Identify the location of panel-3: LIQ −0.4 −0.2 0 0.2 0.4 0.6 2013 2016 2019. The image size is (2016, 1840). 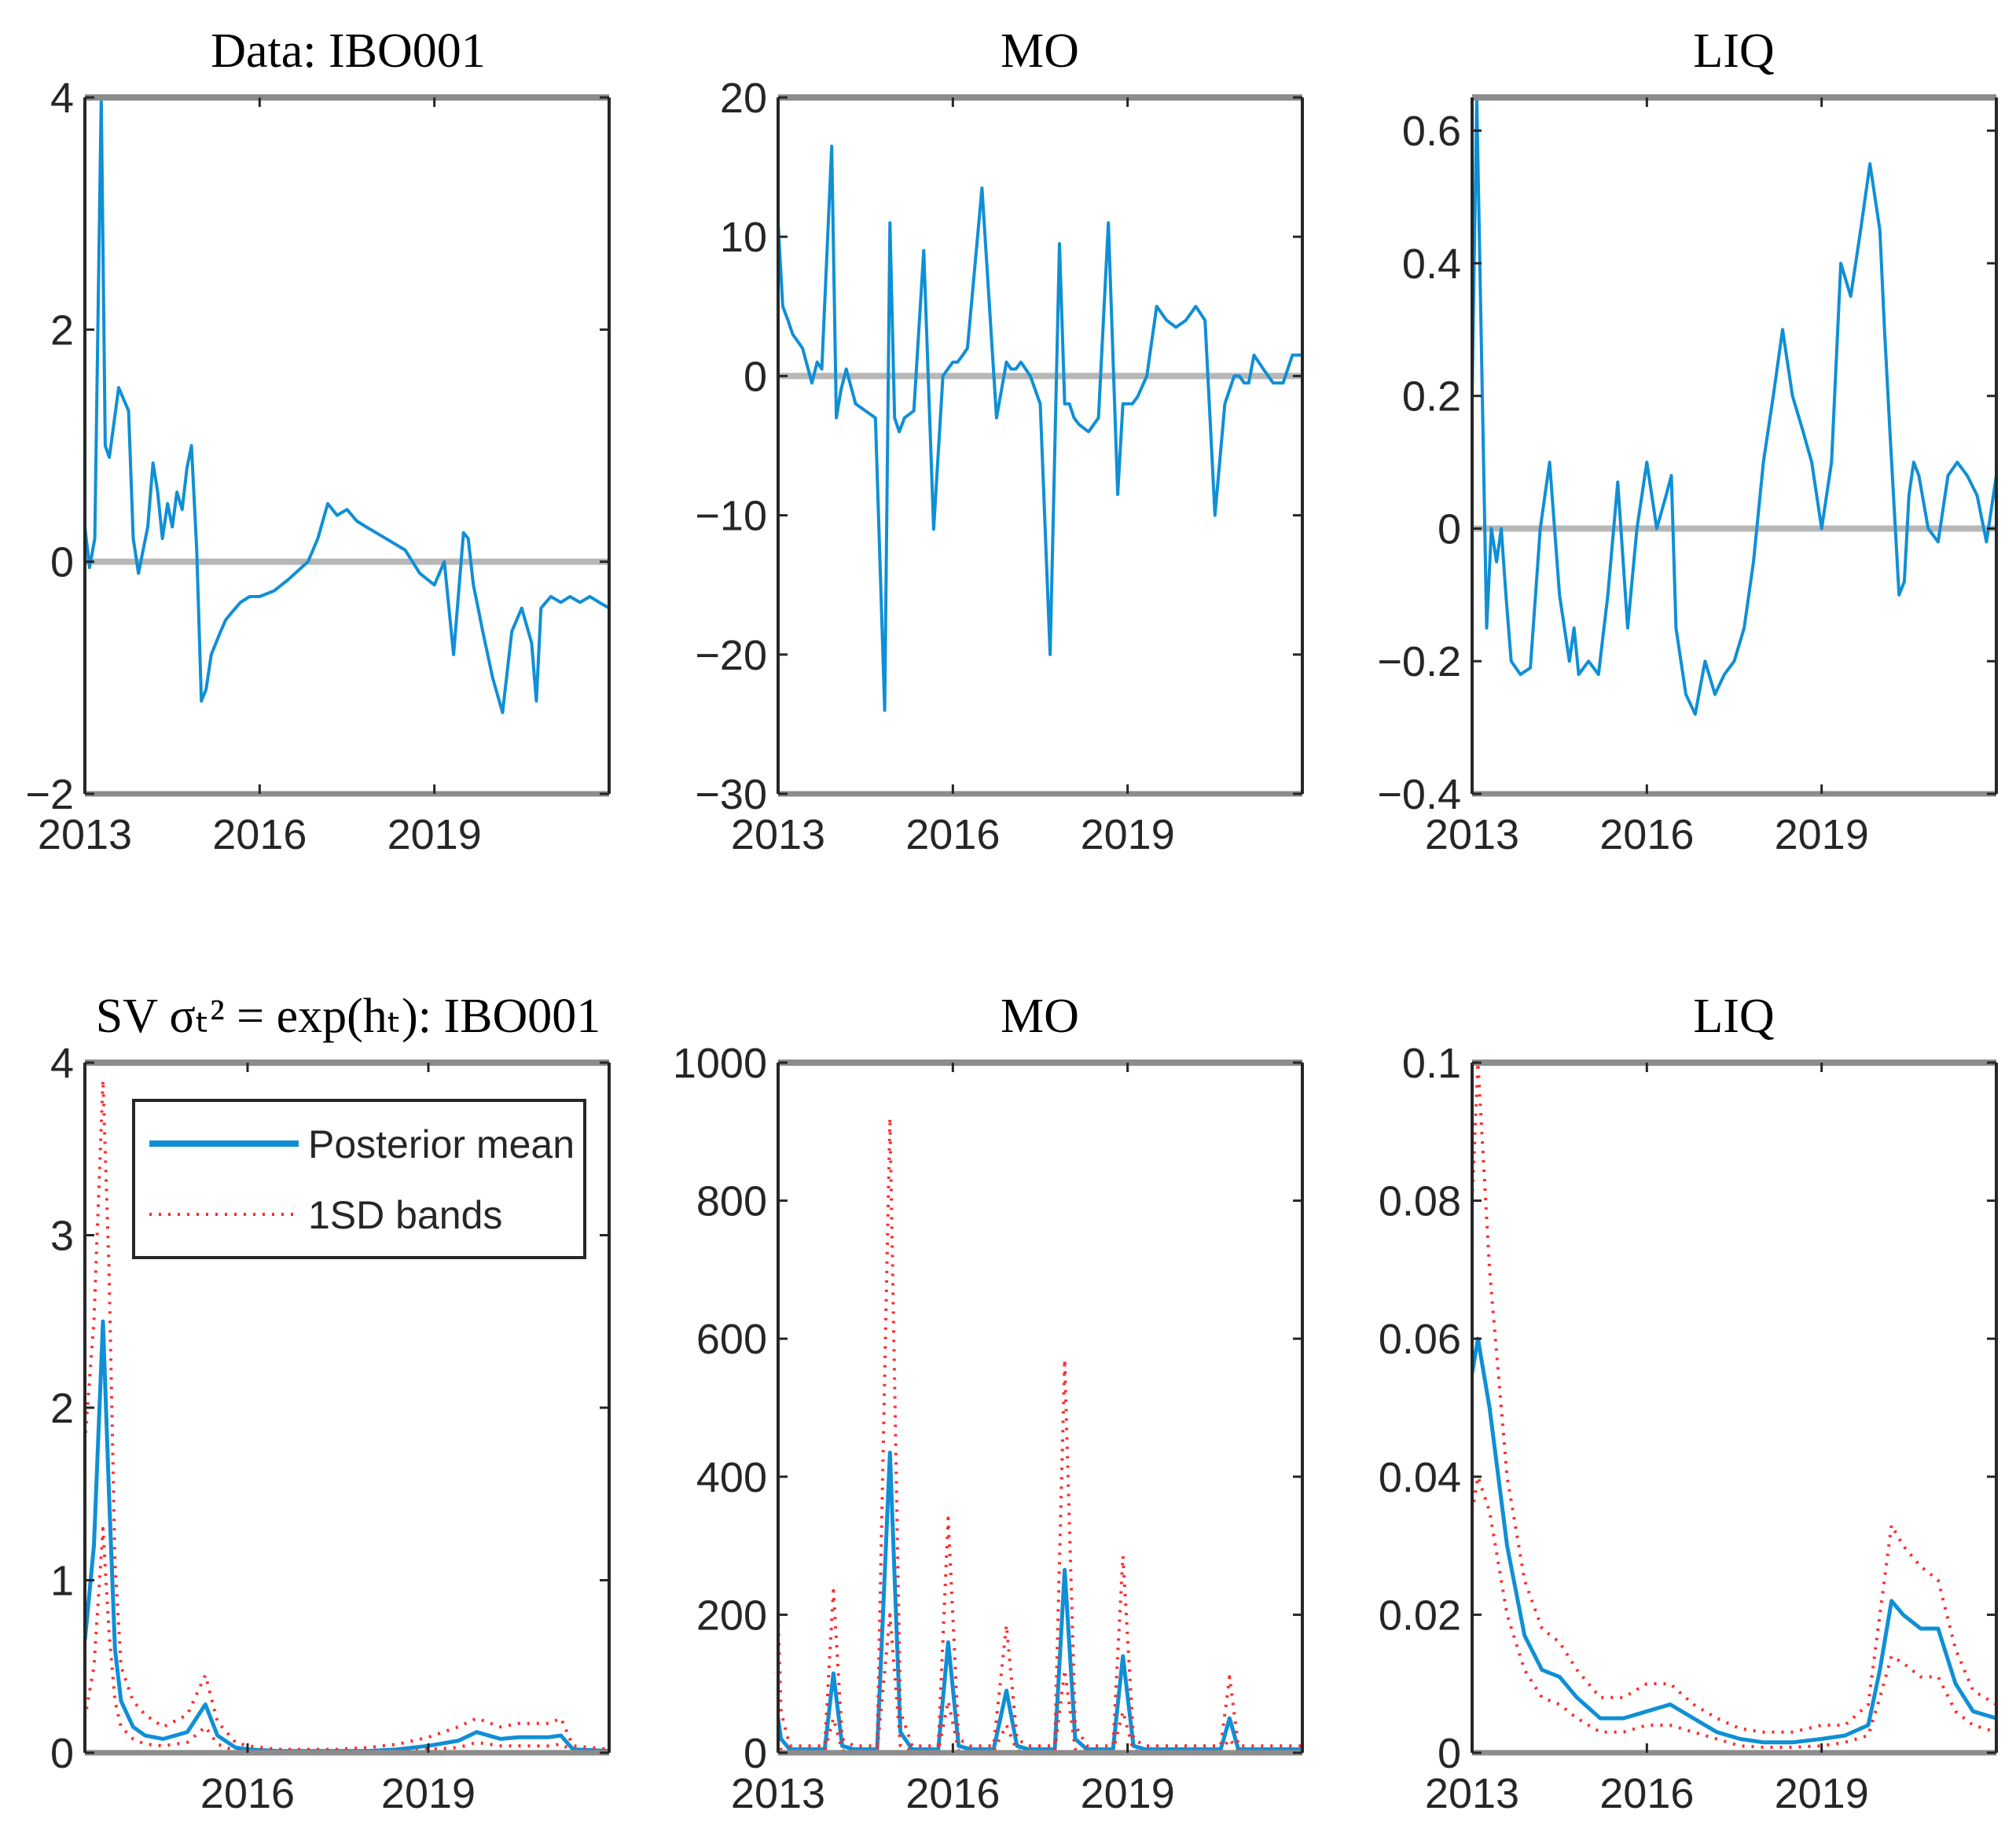
(1687, 441).